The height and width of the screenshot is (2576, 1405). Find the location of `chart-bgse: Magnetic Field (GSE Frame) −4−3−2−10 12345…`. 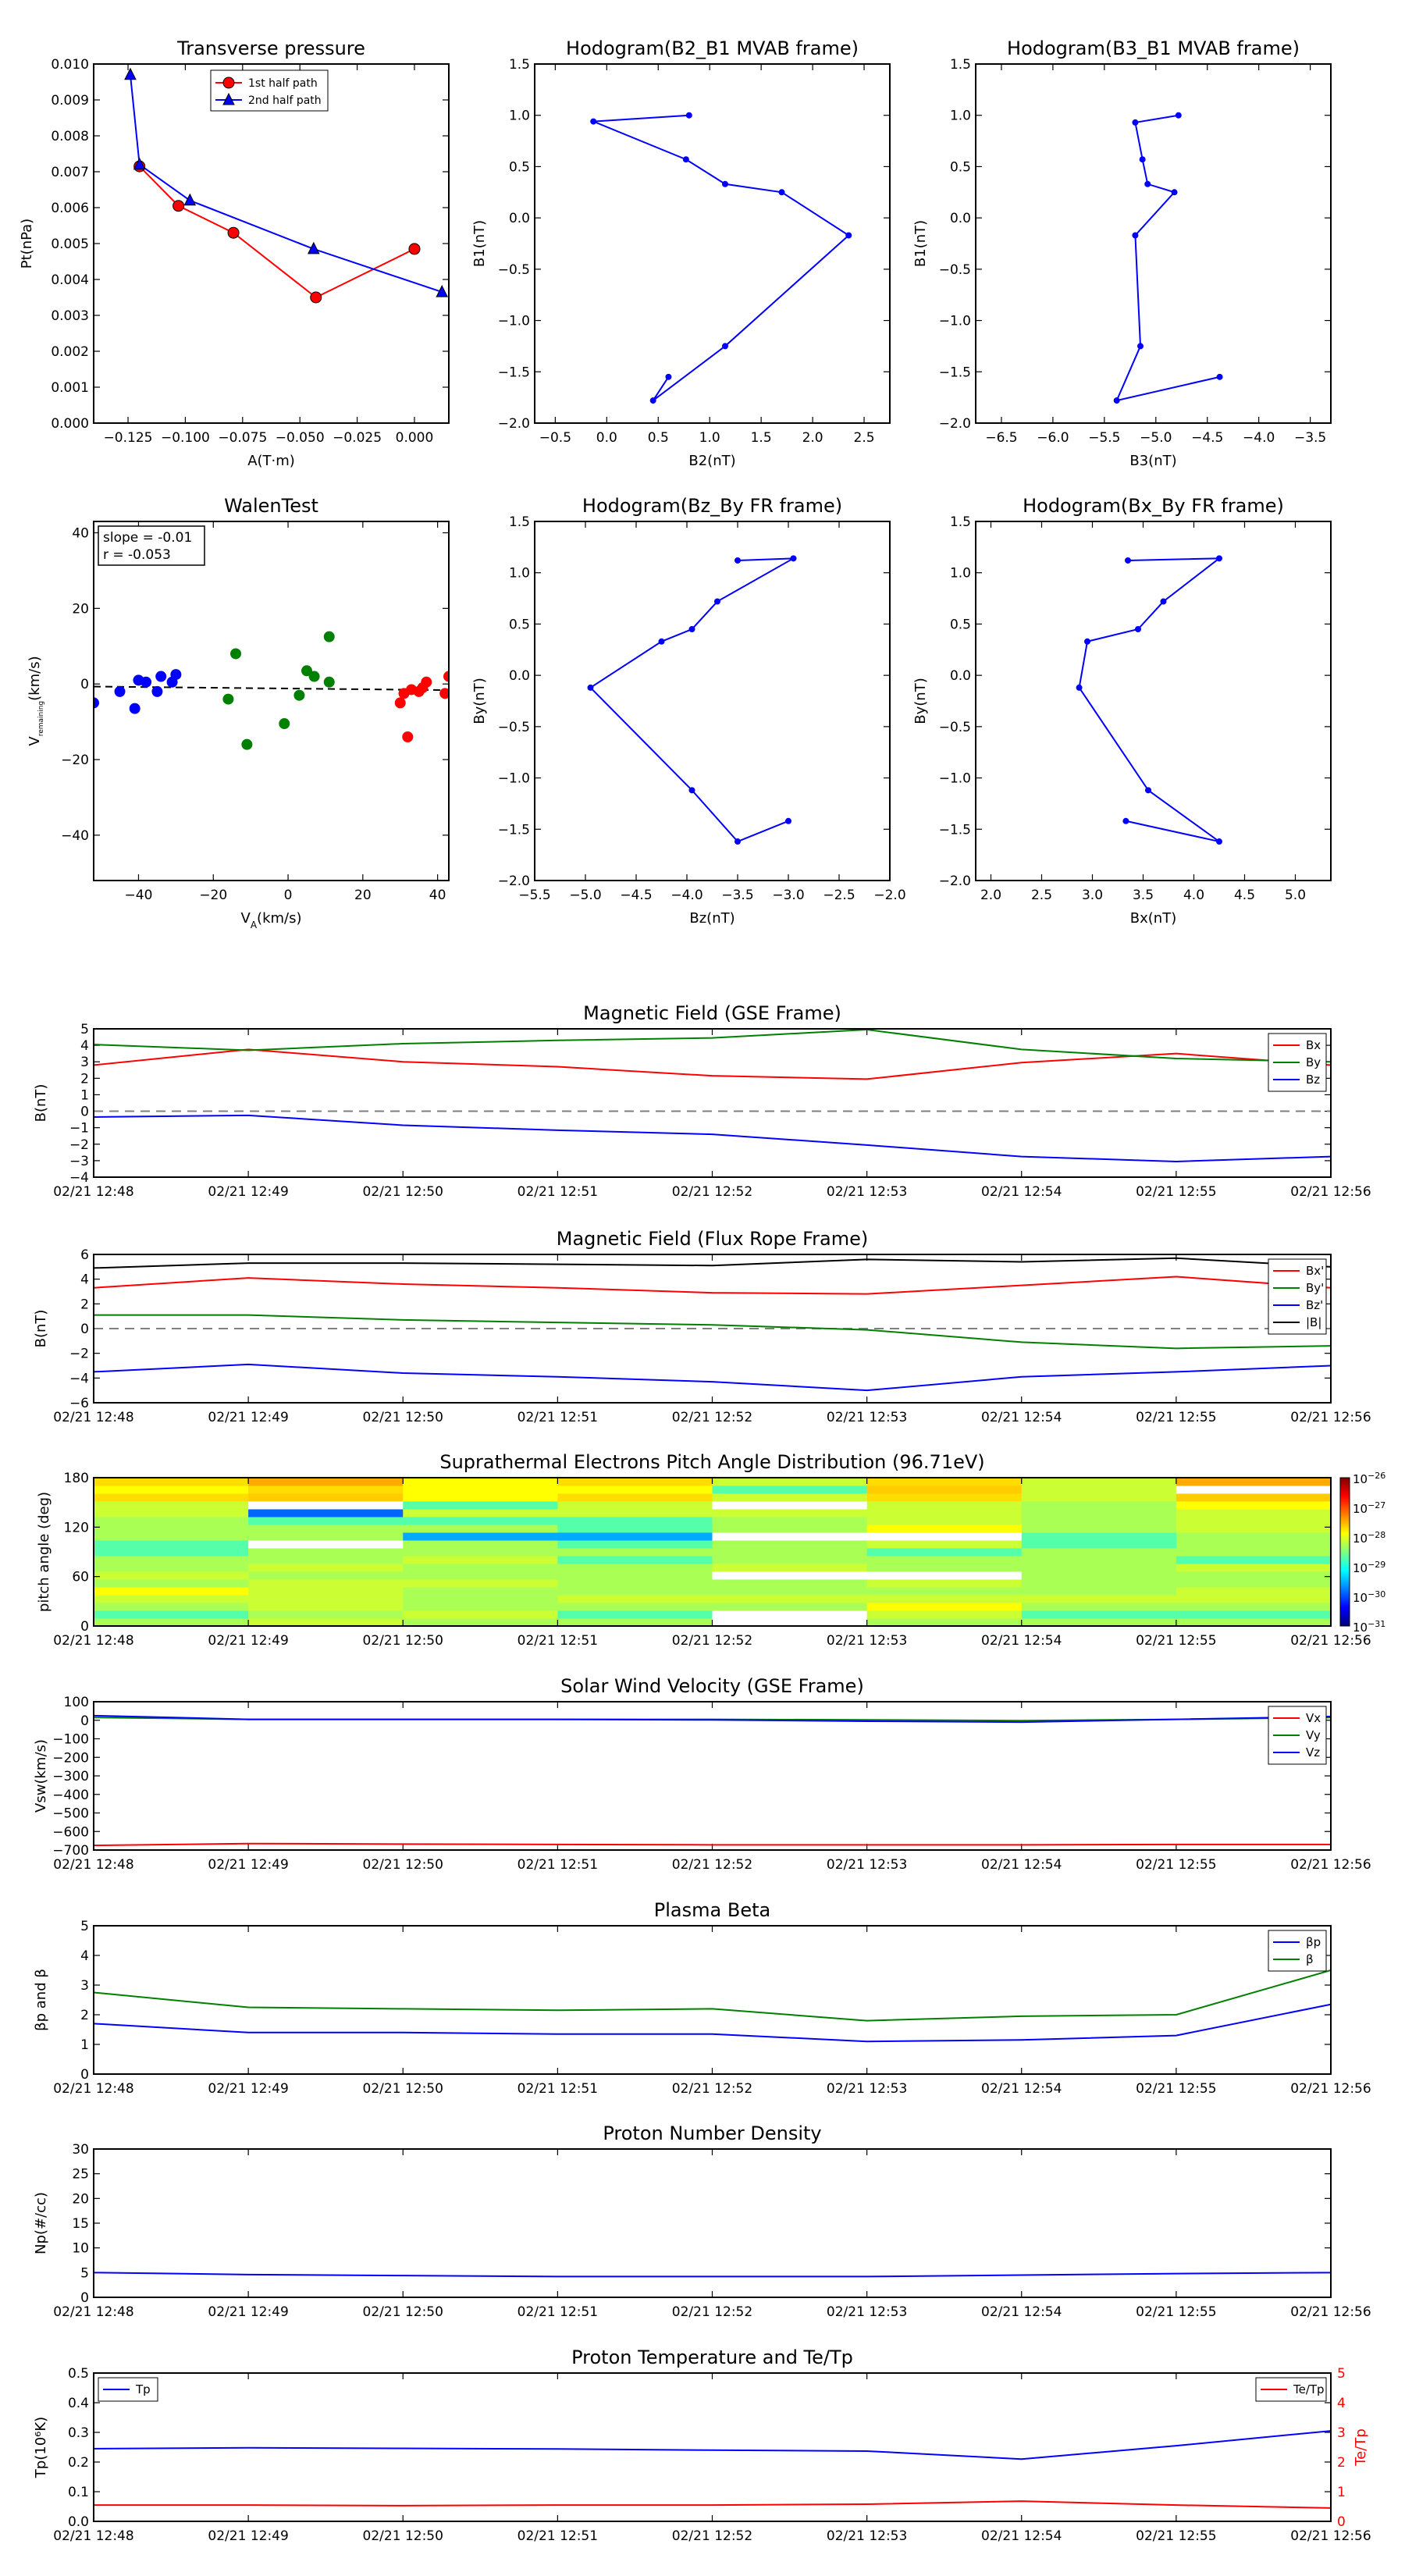

chart-bgse: Magnetic Field (GSE Frame) −4−3−2−10 12345… is located at coordinates (702, 1101).